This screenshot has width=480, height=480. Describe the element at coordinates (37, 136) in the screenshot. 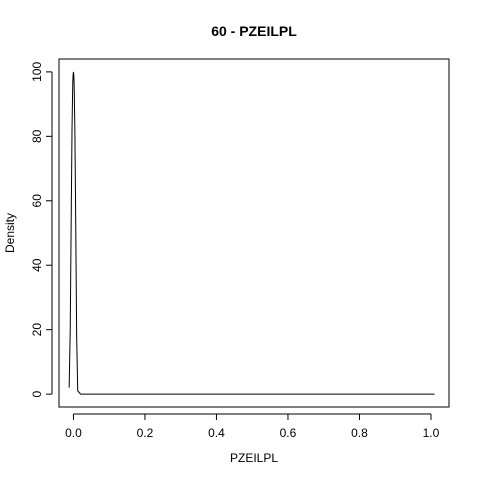

I see `y-tick-label: 80` at that location.